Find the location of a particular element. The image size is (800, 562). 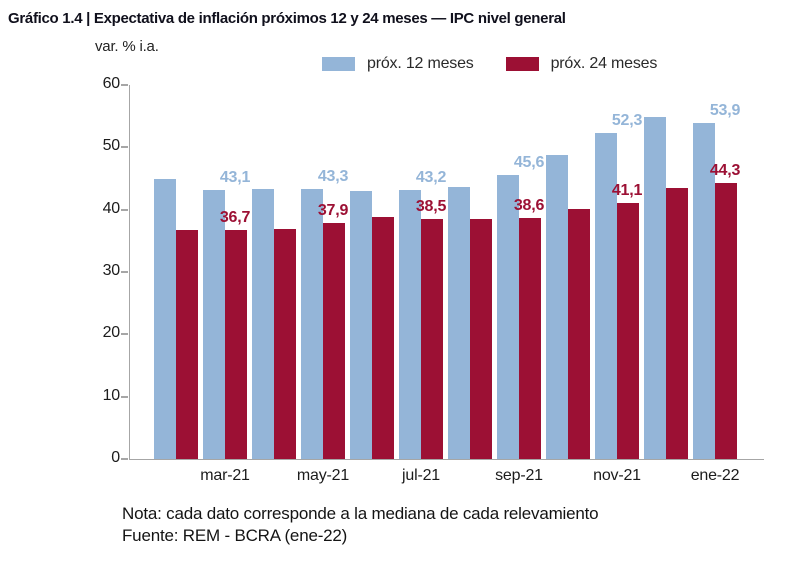

value-label-12m-sep-21: 45,6 is located at coordinates (529, 162).